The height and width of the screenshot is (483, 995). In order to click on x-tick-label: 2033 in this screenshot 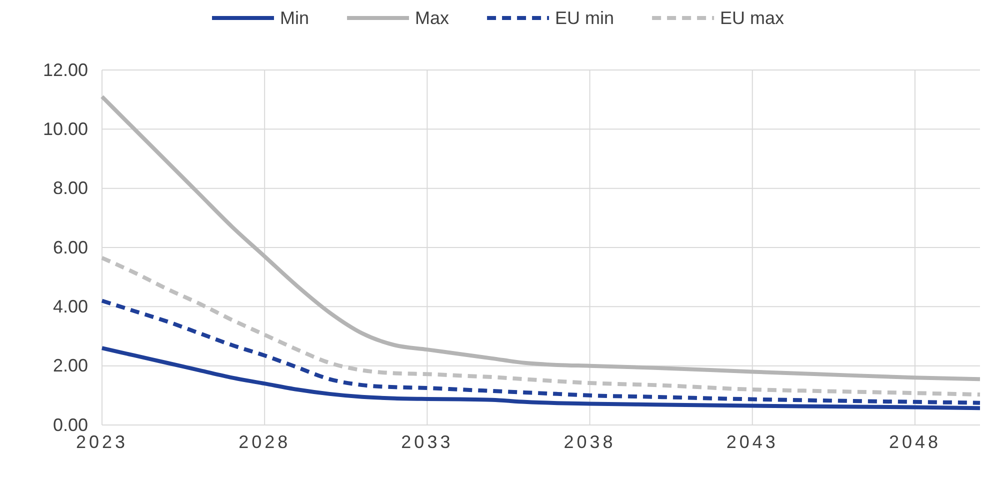, I will do `click(427, 442)`.